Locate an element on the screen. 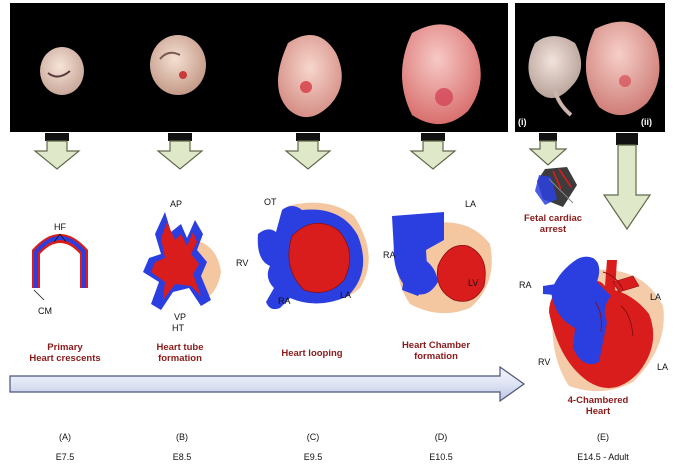 The image size is (676, 468). heart-c-looping is located at coordinates (313, 256).